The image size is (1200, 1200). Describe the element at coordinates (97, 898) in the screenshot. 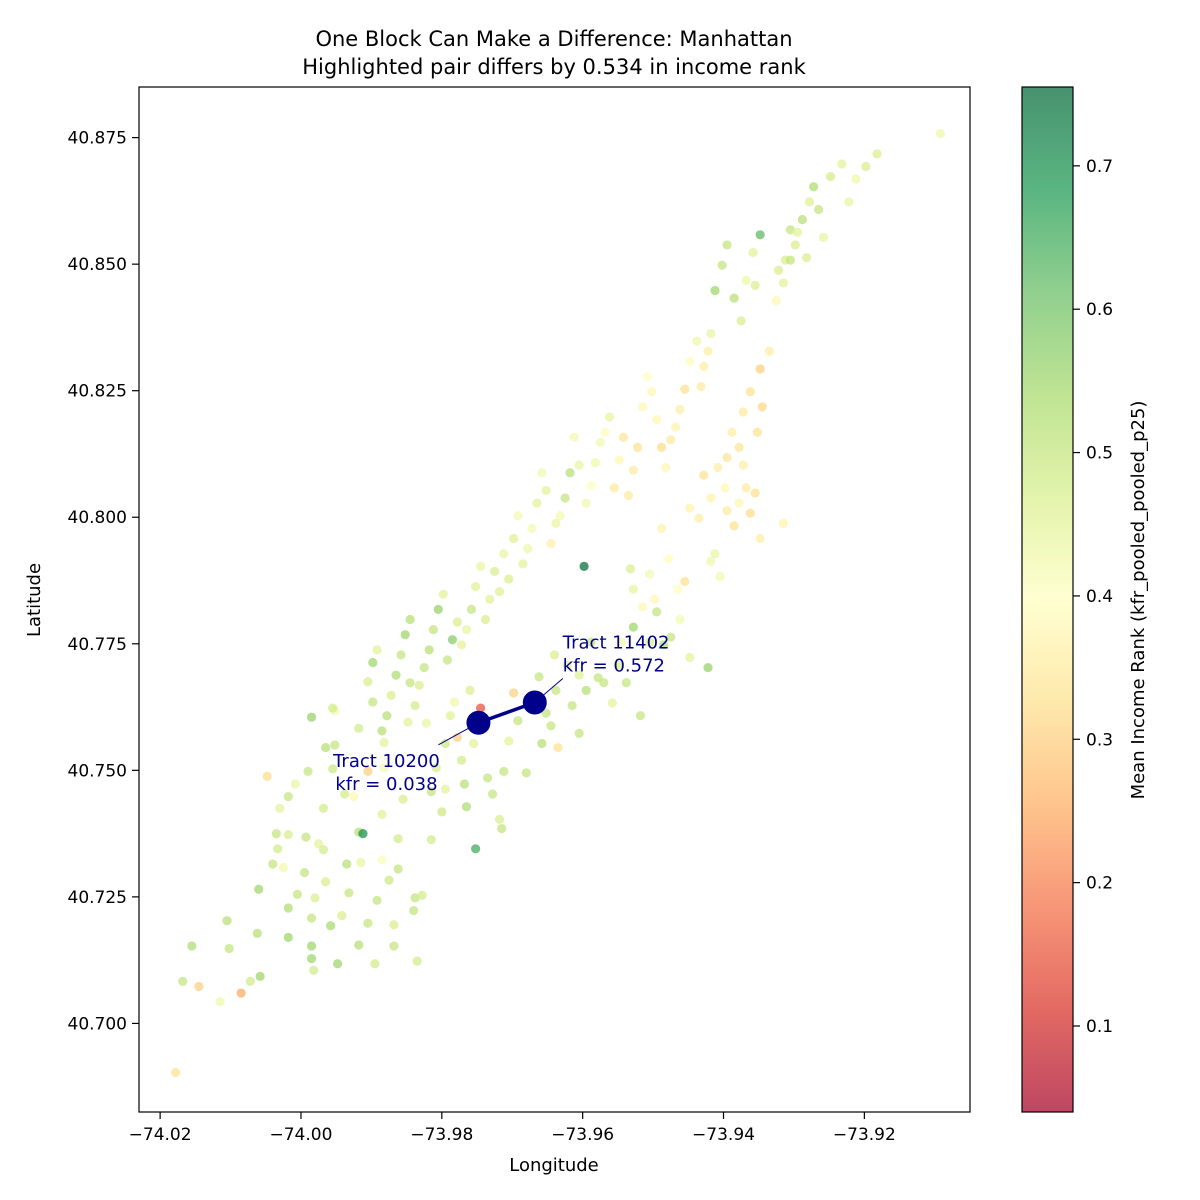

I see `y-tick-label: 40.725` at that location.